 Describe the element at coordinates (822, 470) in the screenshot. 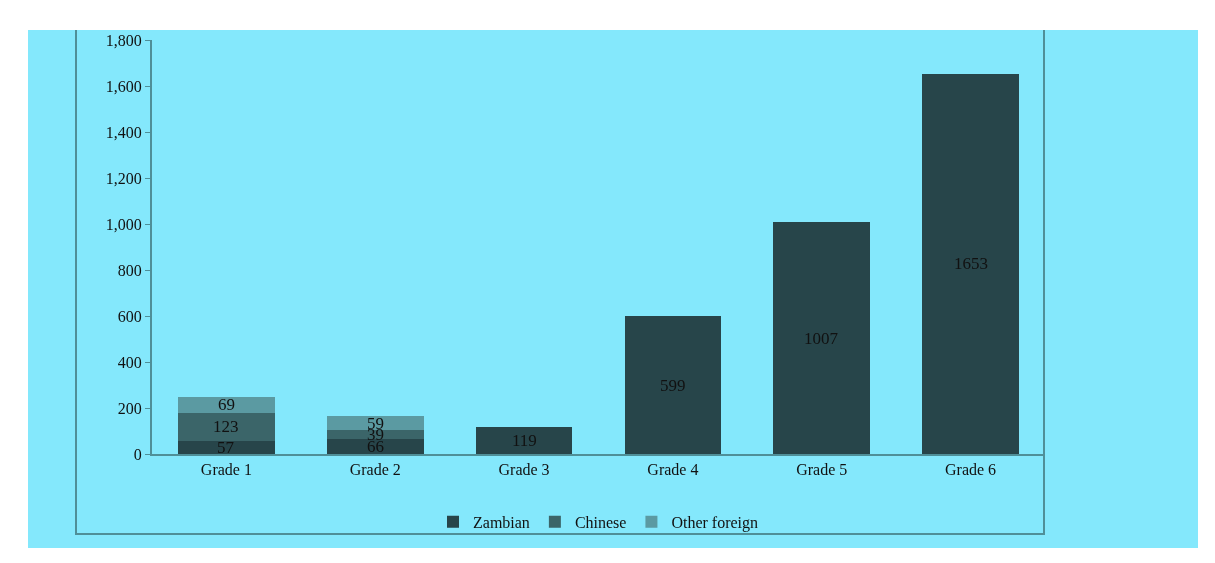

I see `x-tick-label: Grade 5` at that location.